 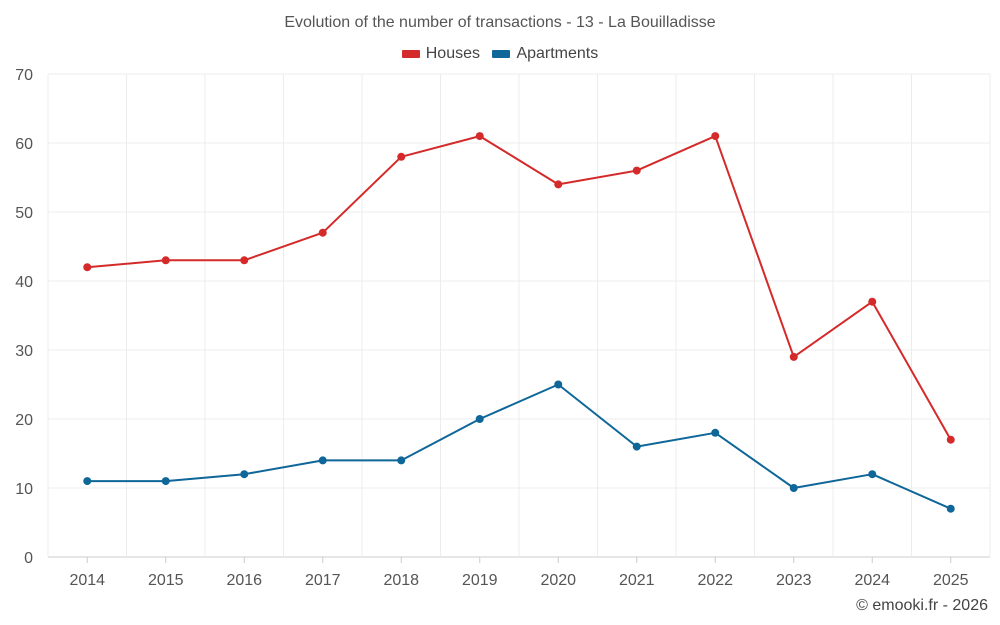 What do you see at coordinates (244, 474) in the screenshot?
I see `point-apartments-2016` at bounding box center [244, 474].